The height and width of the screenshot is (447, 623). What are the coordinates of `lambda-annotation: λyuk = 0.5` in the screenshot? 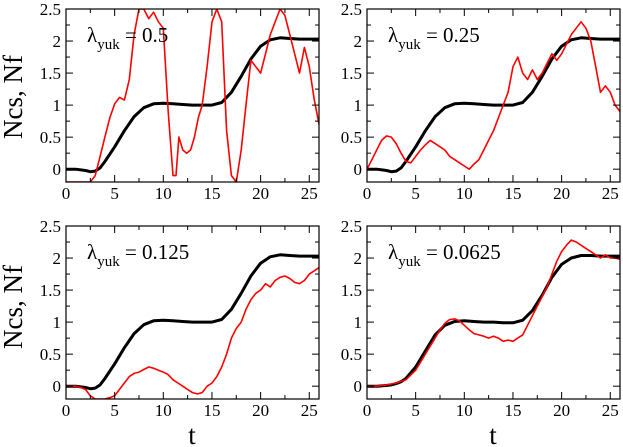 It's located at (127, 38).